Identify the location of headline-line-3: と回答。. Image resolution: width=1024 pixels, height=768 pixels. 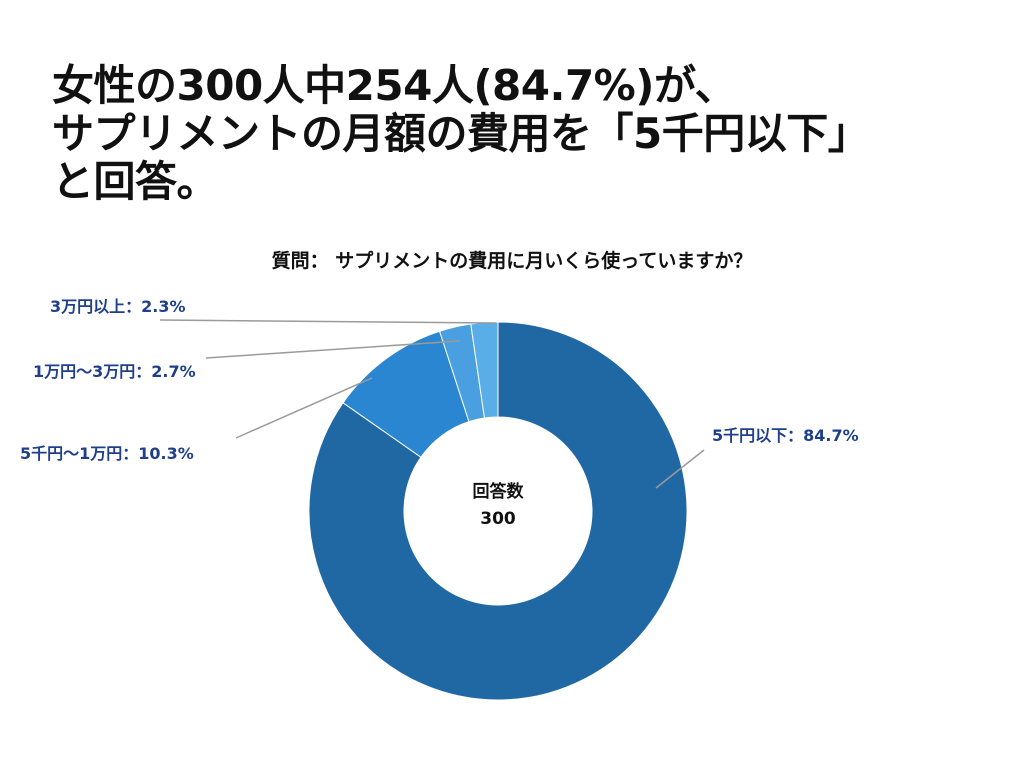
(135, 181).